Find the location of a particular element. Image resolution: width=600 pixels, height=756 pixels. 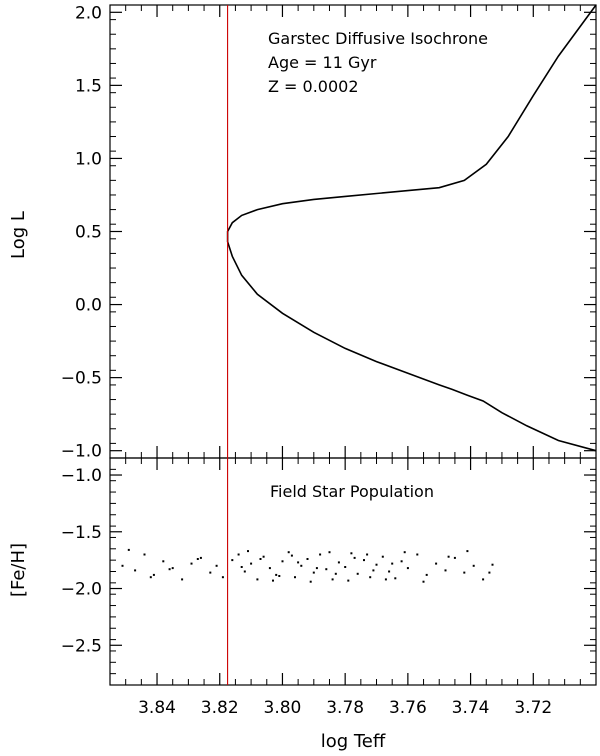

x-tick-label: 3.82 is located at coordinates (220, 708).